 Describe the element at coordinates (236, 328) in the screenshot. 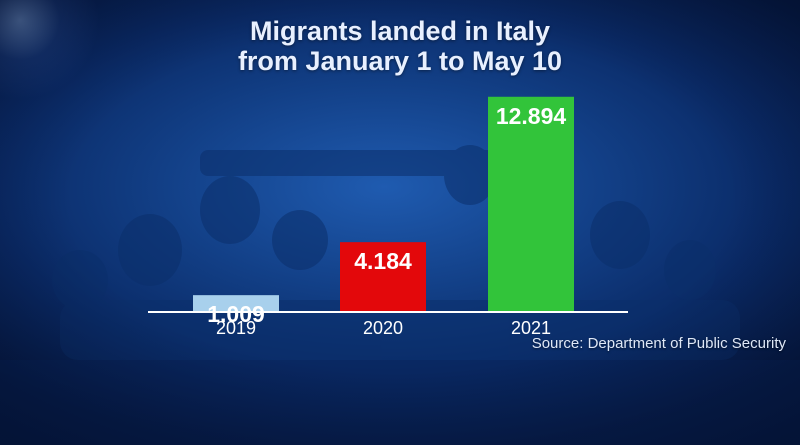

I see `x-tick-label-2019: 2019` at that location.